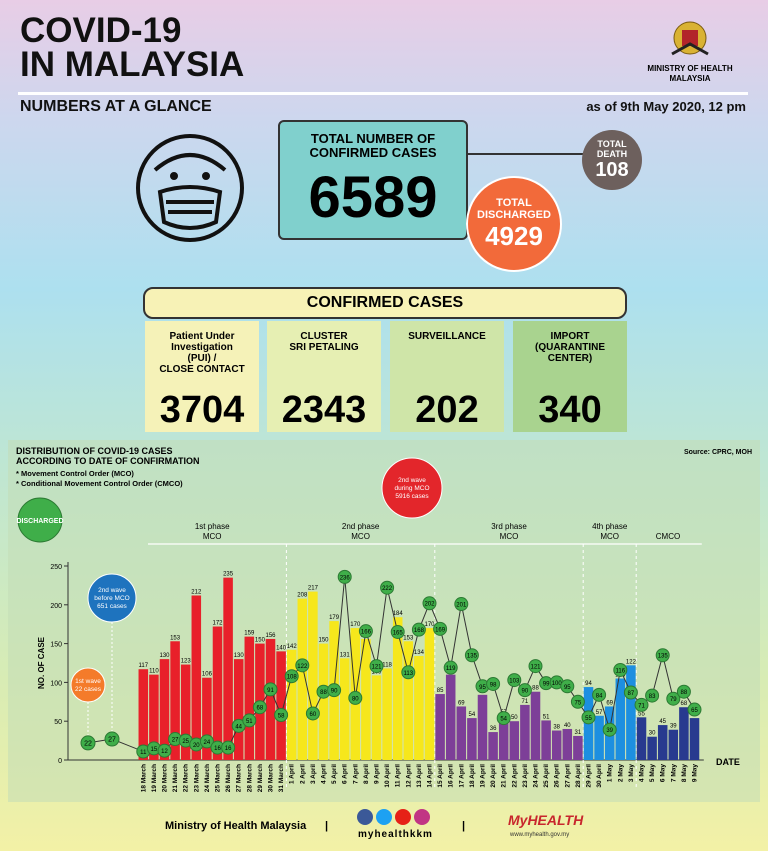 This screenshot has height=851, width=768. Describe the element at coordinates (196, 778) in the screenshot. I see `x-tick-label: 23 March` at that location.